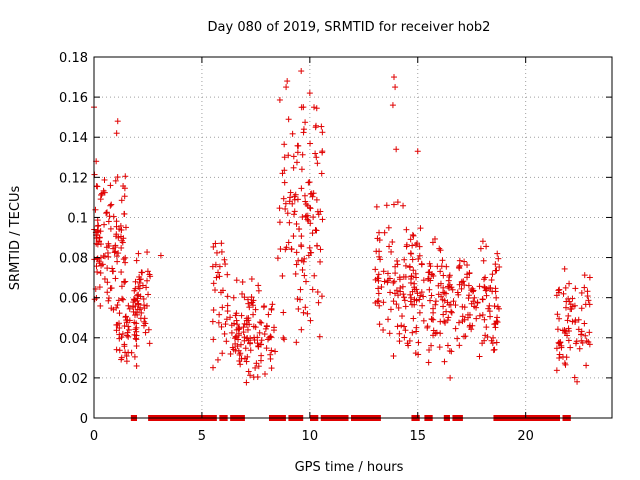 This screenshot has width=640, height=480. Describe the element at coordinates (73, 339) in the screenshot. I see `y-tick-label: 0.04` at that location.